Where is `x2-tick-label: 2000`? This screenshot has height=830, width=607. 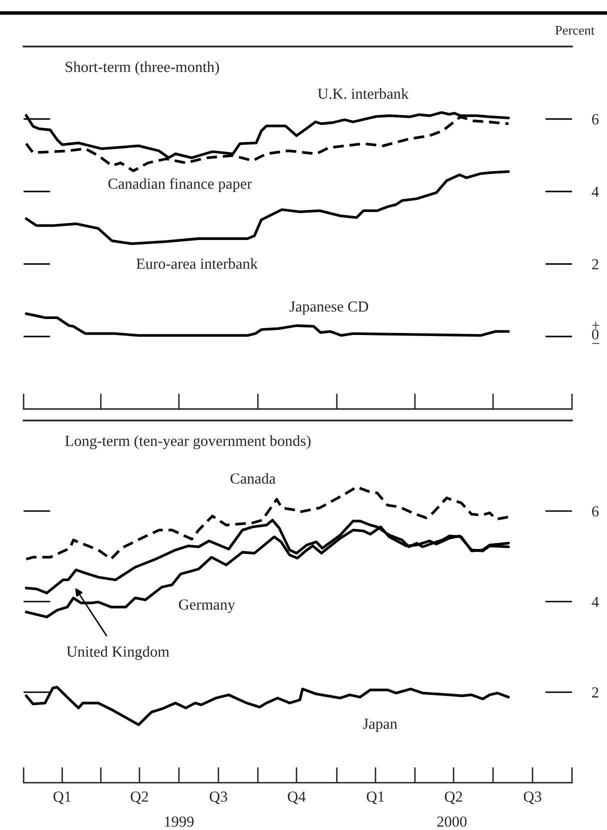 x2-tick-label: 2000 is located at coordinates (452, 821).